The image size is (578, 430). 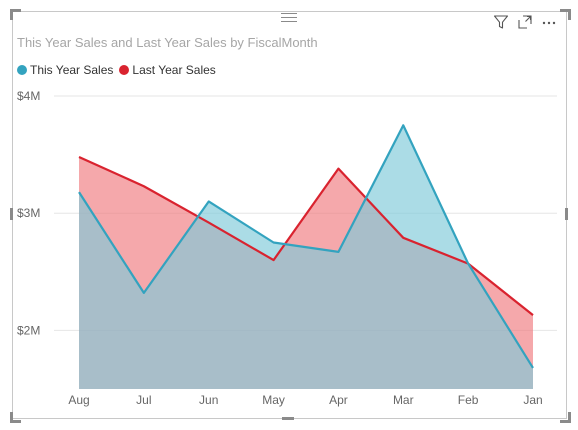 What do you see at coordinates (305, 400) in the screenshot?
I see `x-axis: Aug Jul Jun May Apr Mar Feb Jan` at bounding box center [305, 400].